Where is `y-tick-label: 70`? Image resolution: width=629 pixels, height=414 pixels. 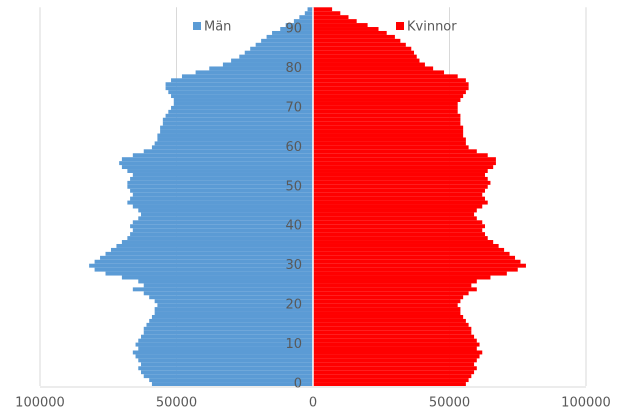 y-tick-label: 70 is located at coordinates (293, 107).